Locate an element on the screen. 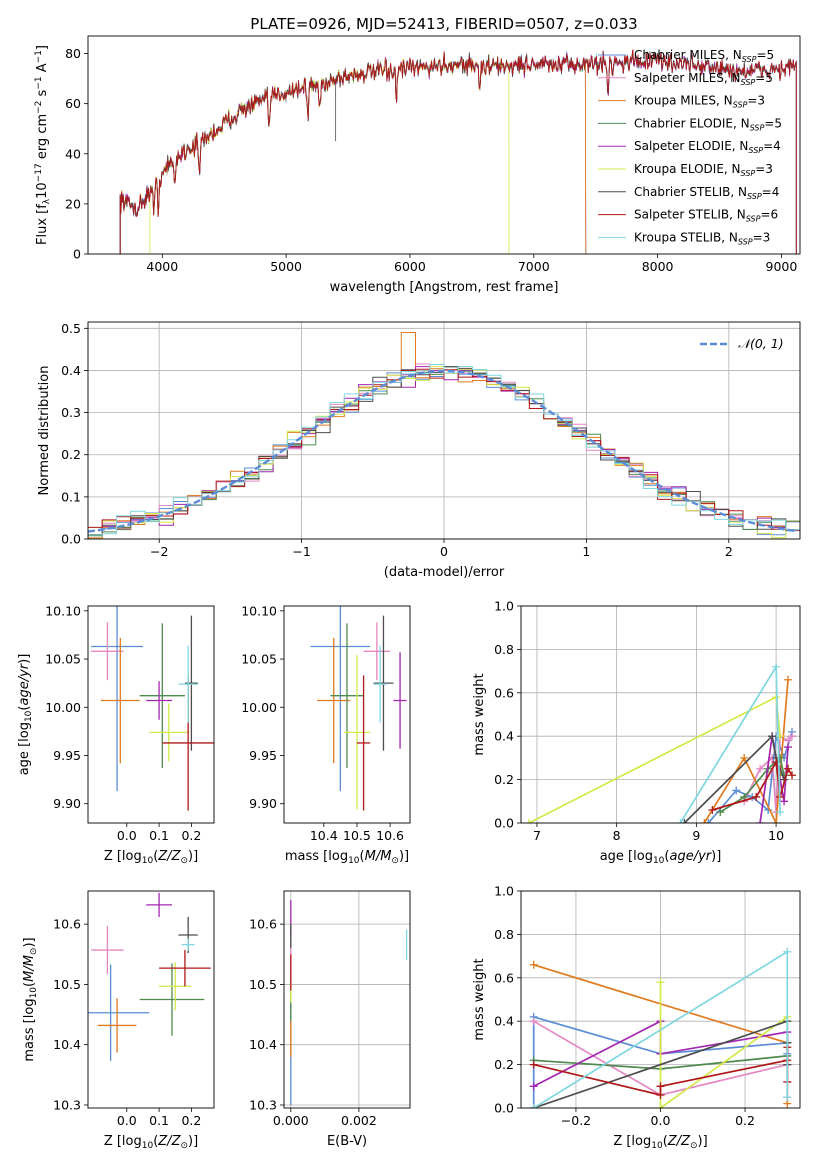 The width and height of the screenshot is (819, 1170). histogram-kroupa-stelib is located at coordinates (444, 450).